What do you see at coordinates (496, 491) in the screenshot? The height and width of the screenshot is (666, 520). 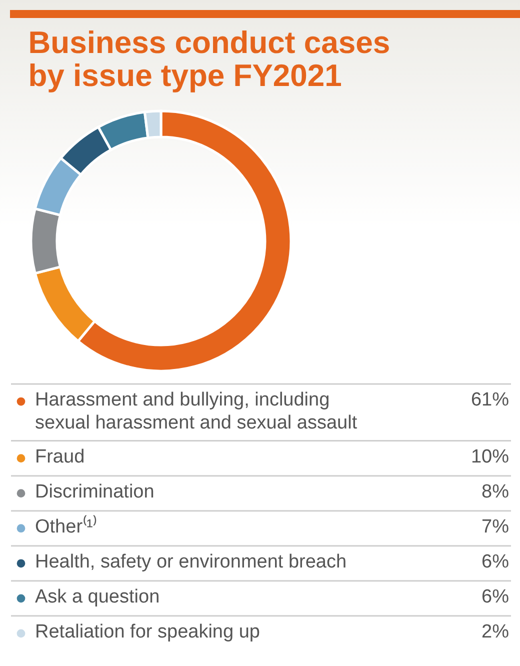 I see `data-label: 8%` at bounding box center [496, 491].